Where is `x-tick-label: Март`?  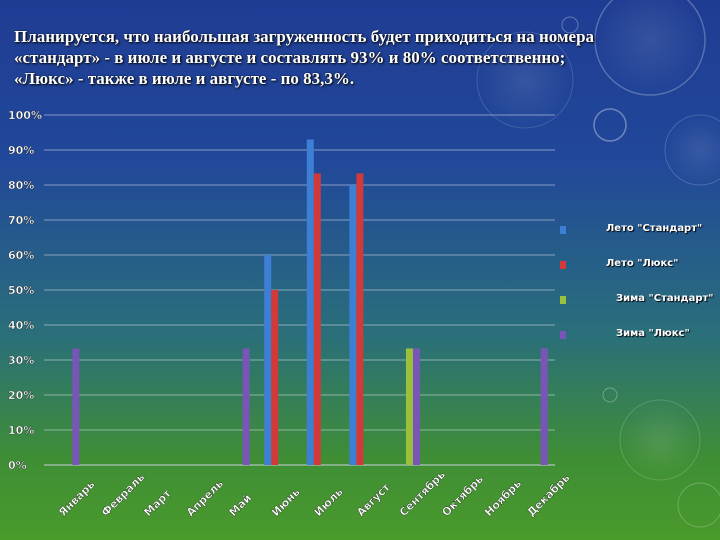 x-tick-label: Март is located at coordinates (157, 502).